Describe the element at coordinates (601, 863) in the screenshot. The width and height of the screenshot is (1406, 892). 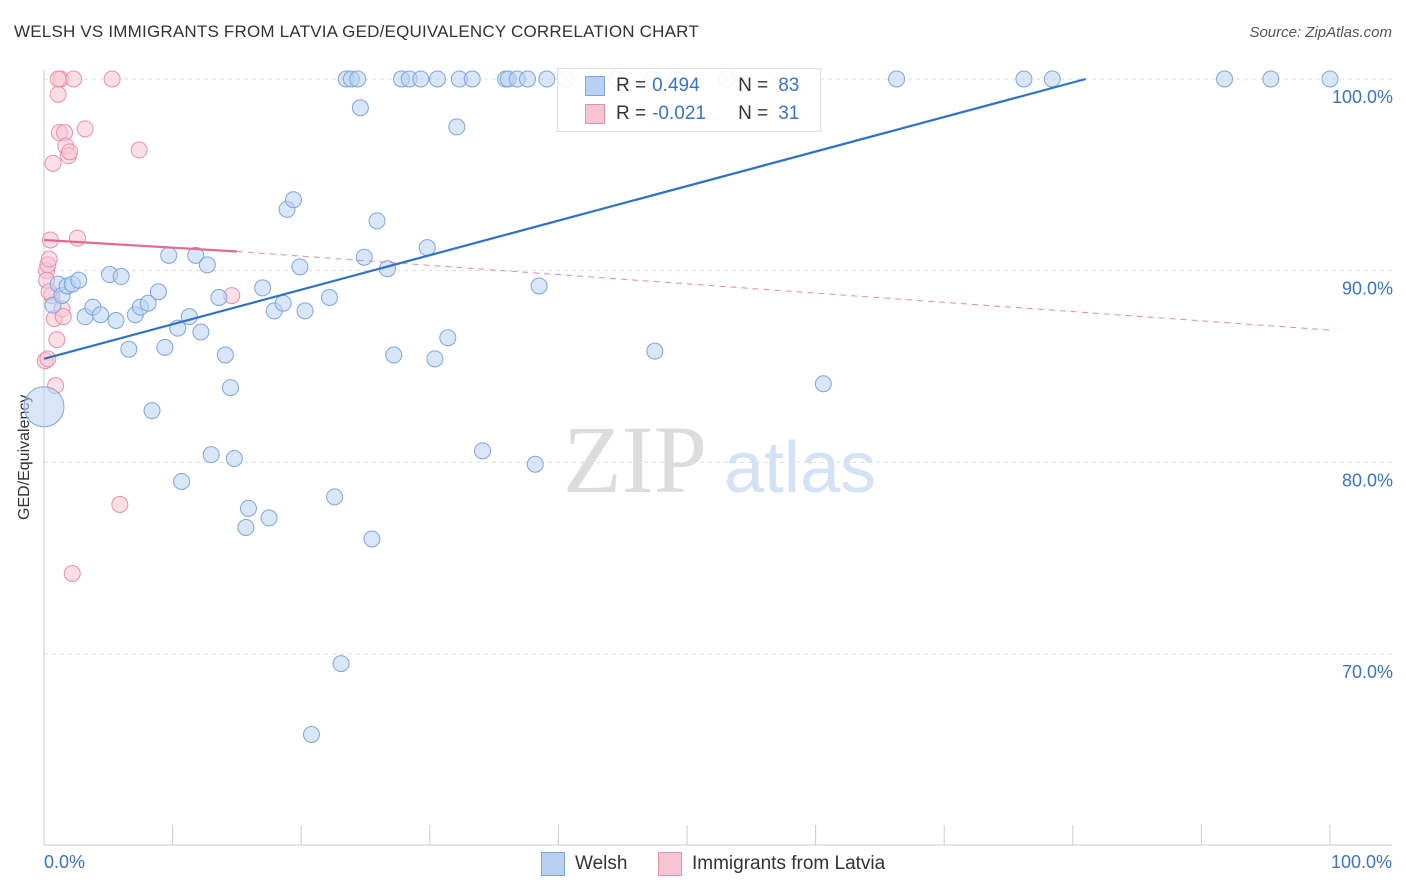
I see `bottom-legend-label-welsh: Welsh` at that location.